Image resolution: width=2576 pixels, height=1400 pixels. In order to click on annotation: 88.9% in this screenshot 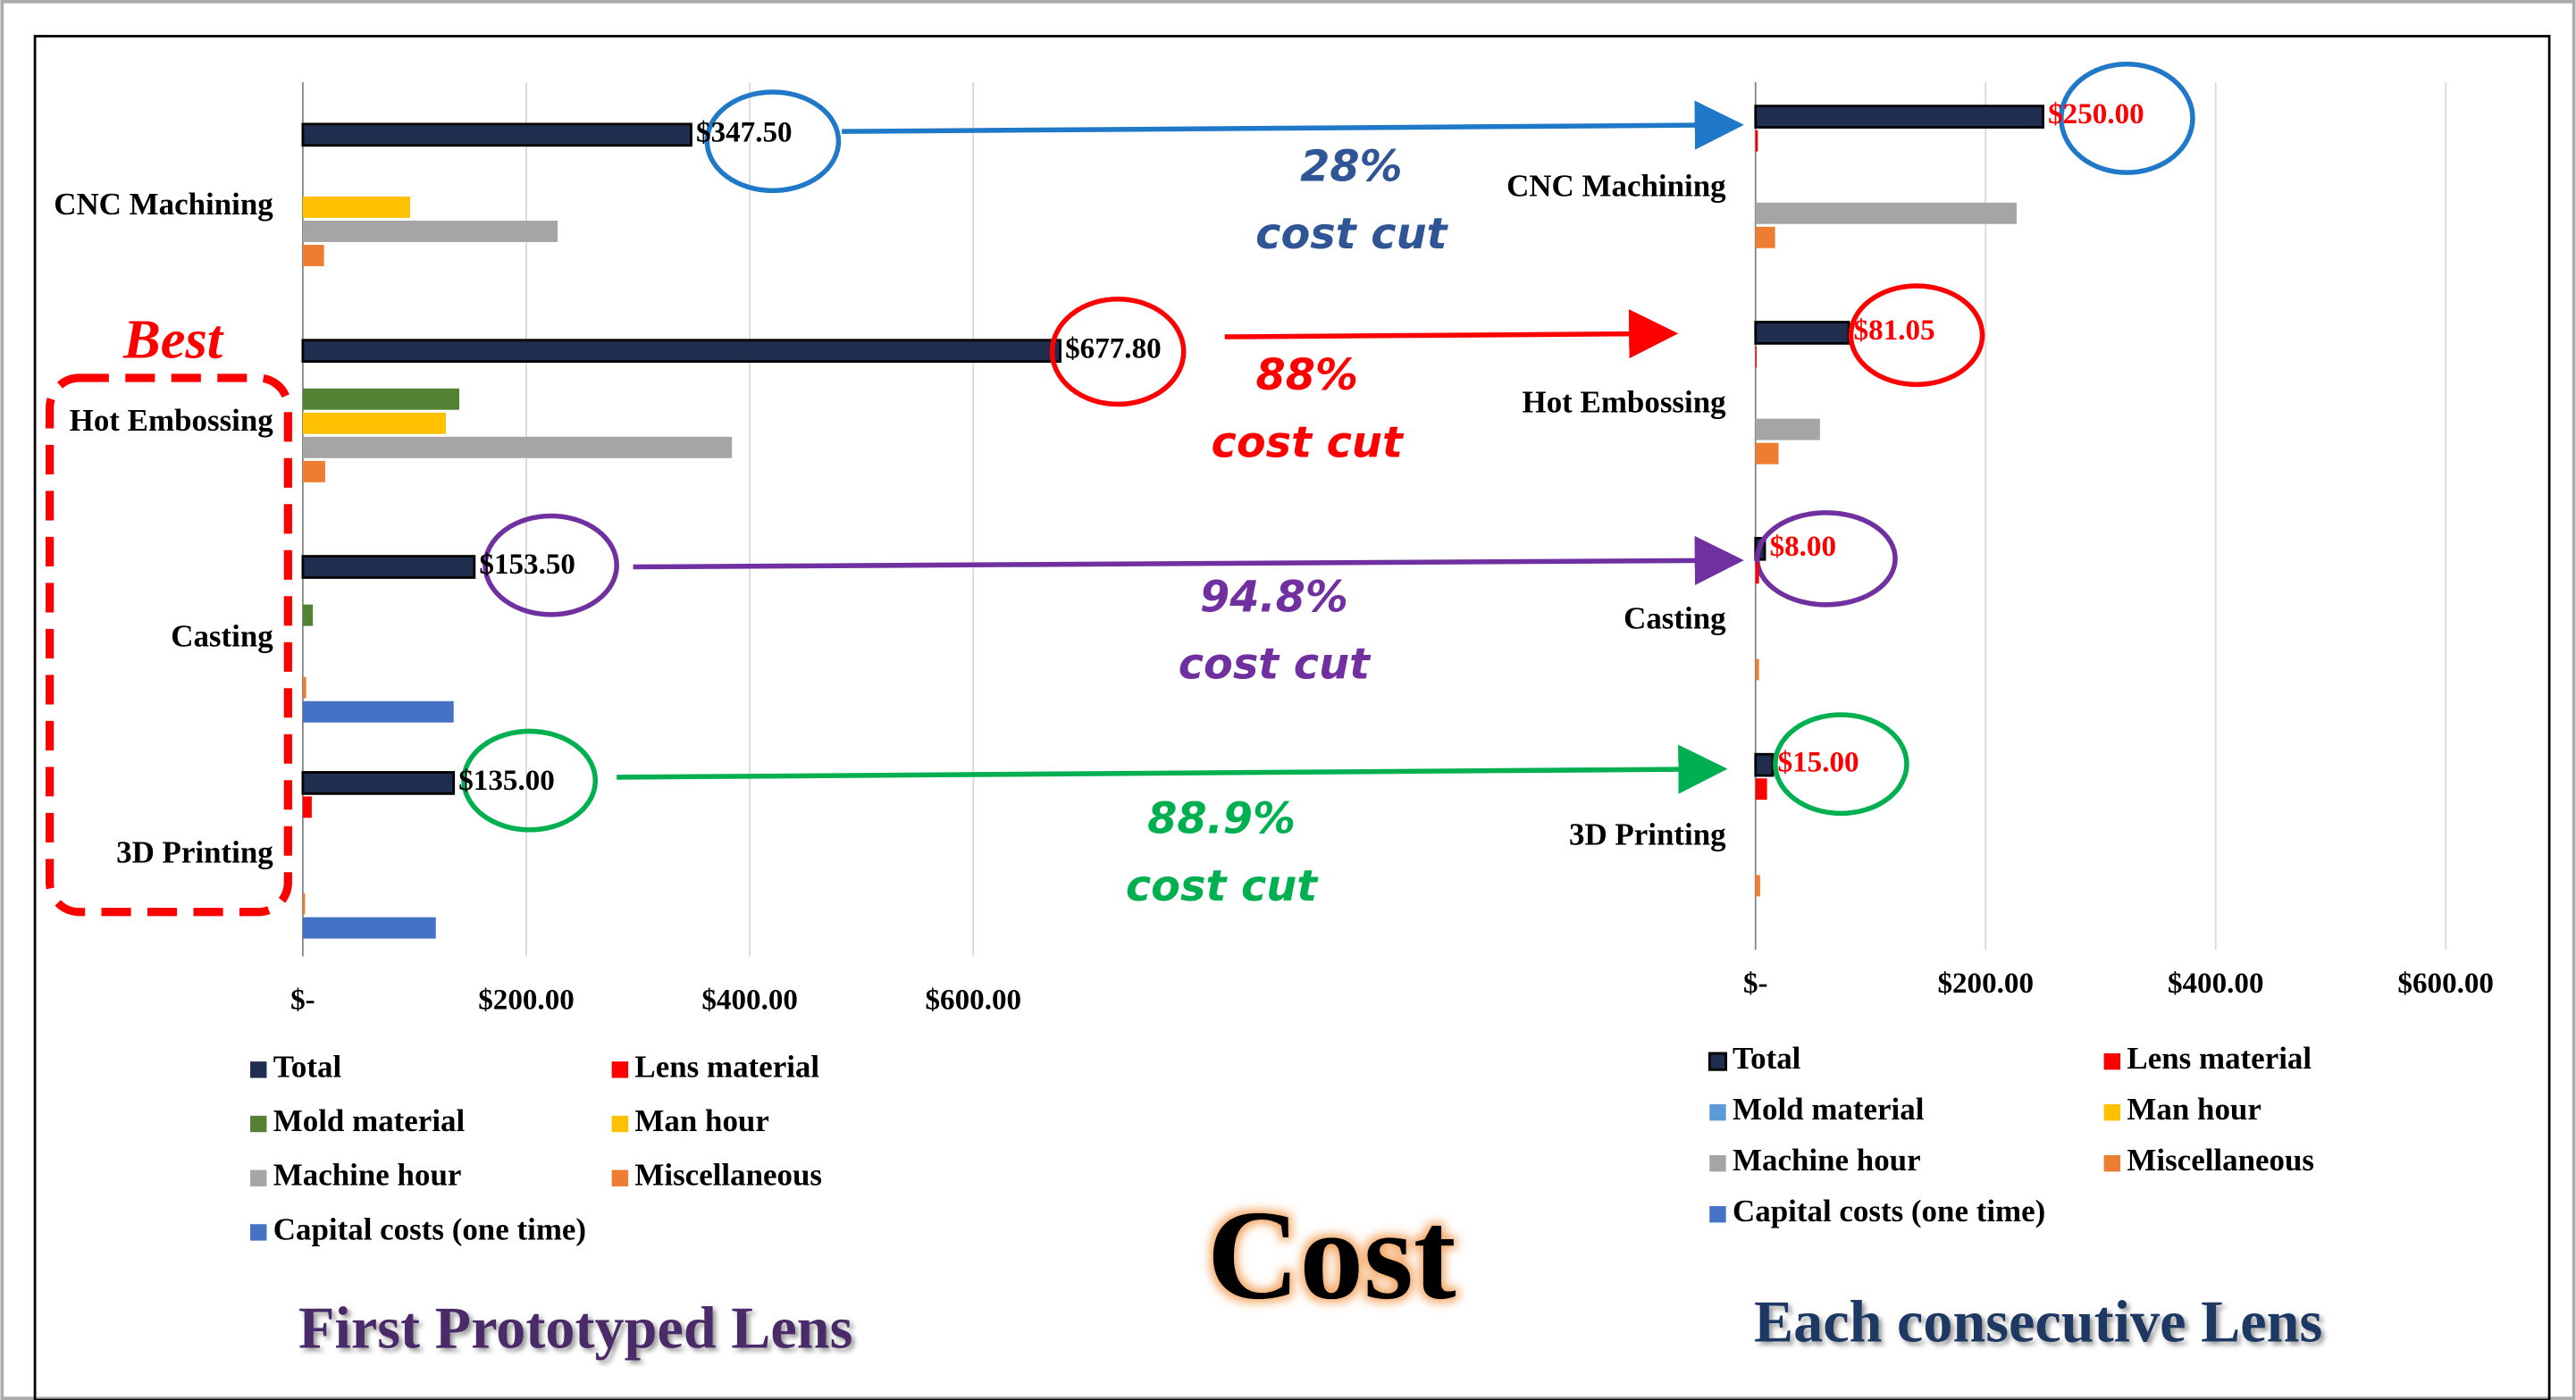, I will do `click(1221, 819)`.